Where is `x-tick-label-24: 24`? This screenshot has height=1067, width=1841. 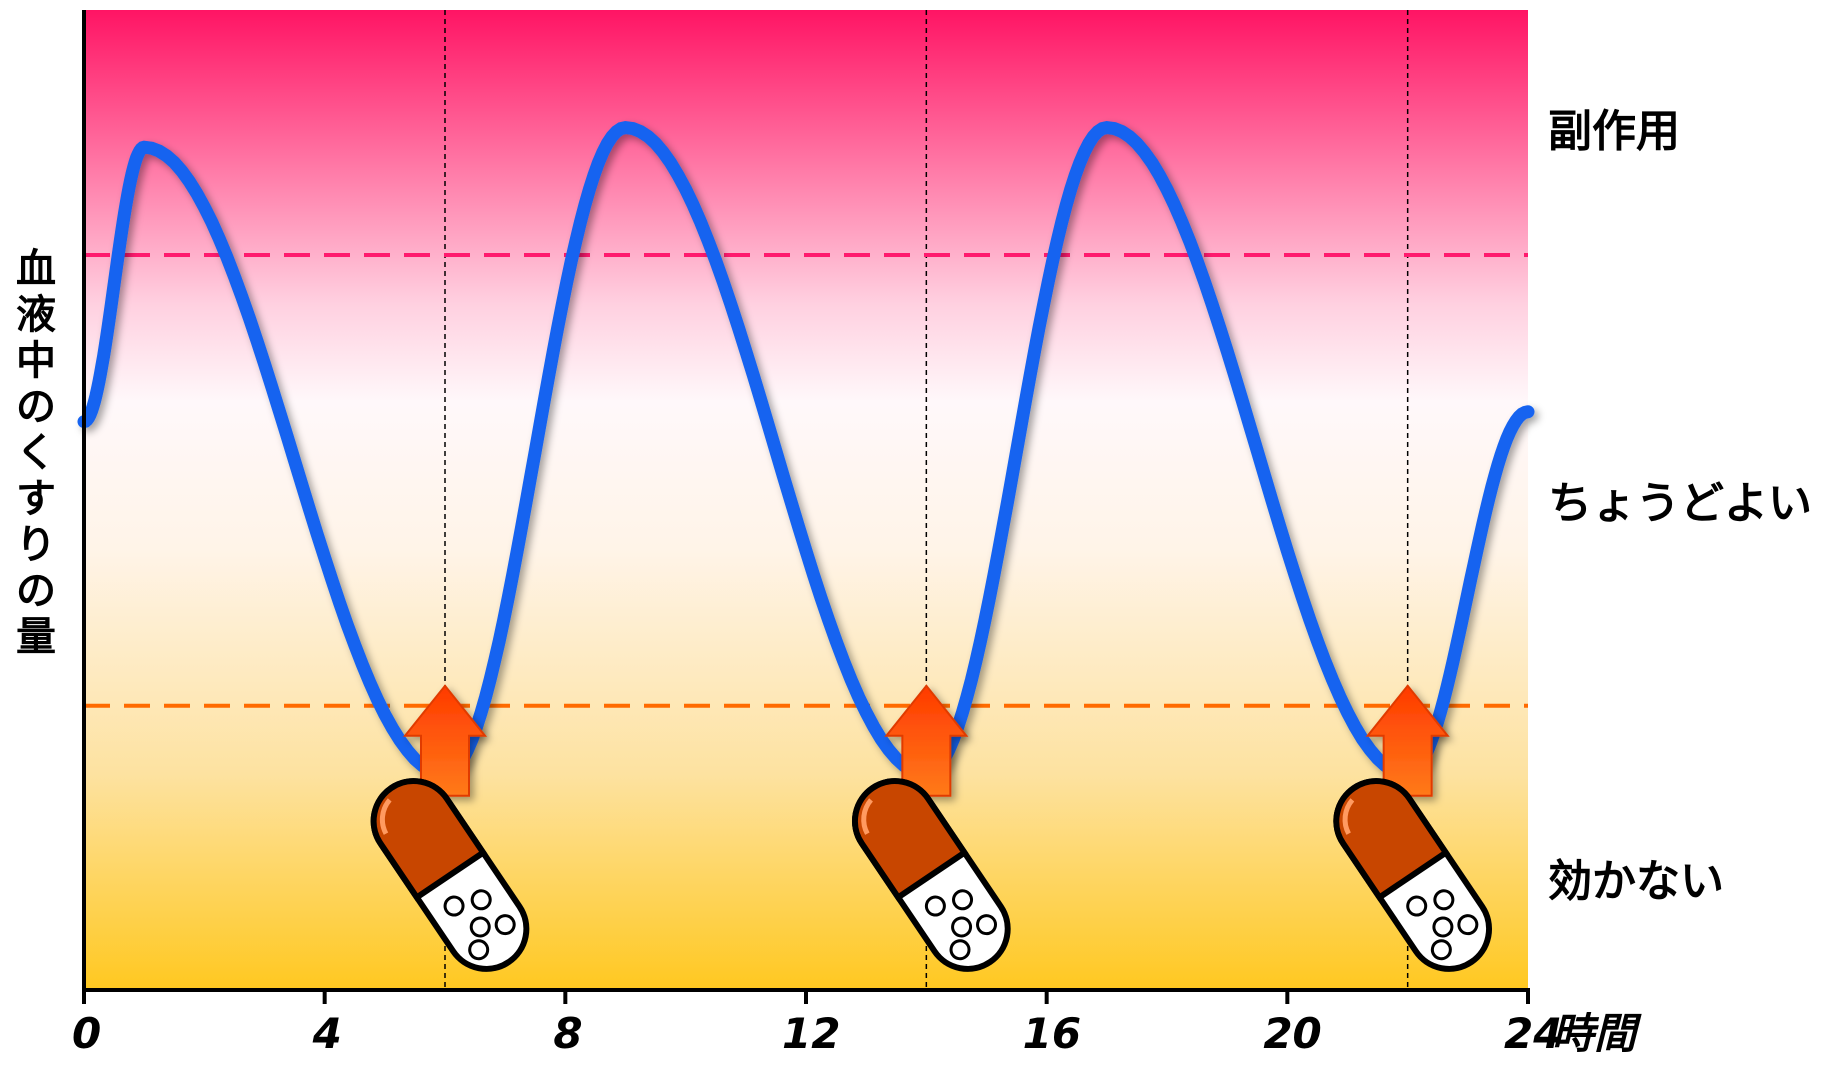 x-tick-label-24: 24 is located at coordinates (1533, 1033).